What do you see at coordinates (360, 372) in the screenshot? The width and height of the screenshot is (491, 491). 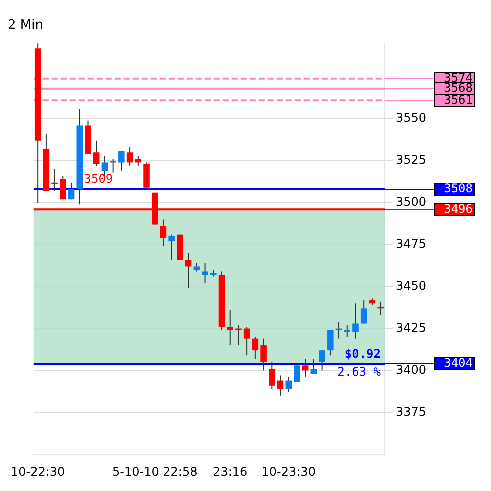 I see `annotation: 2.63 %` at bounding box center [360, 372].